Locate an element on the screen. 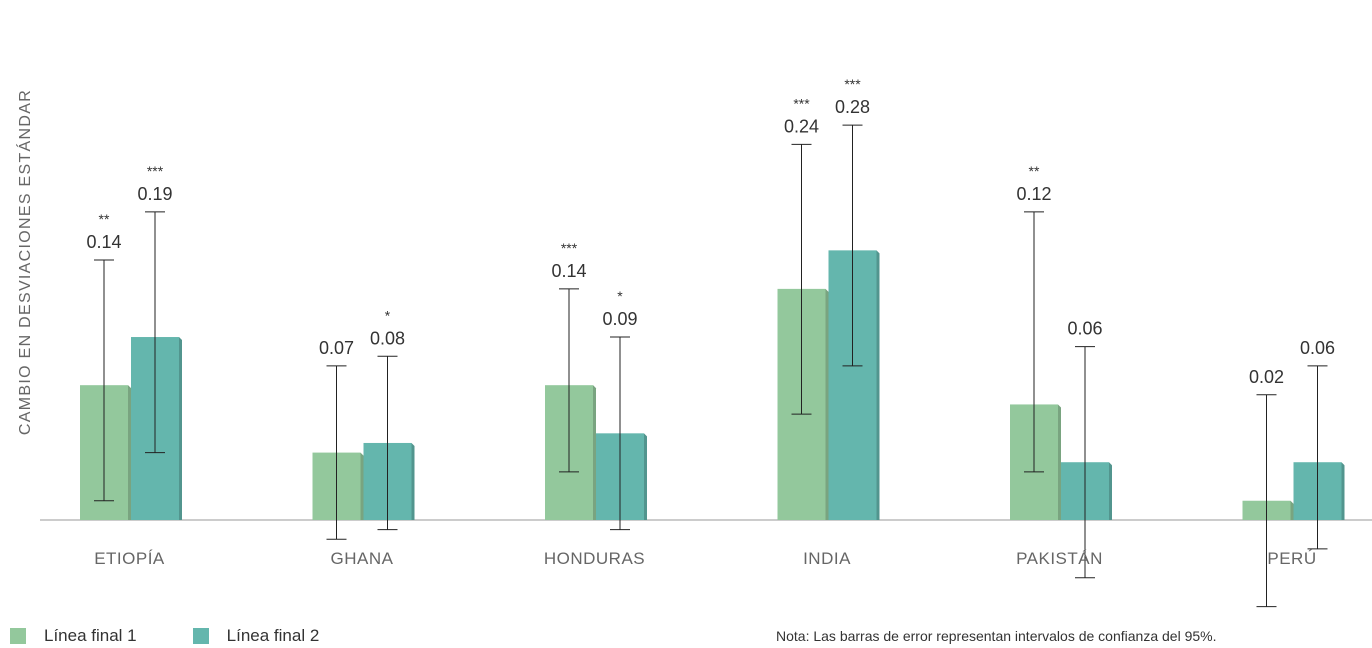 The height and width of the screenshot is (648, 1372). legend-label-series-2: Línea final 2 is located at coordinates (273, 635).